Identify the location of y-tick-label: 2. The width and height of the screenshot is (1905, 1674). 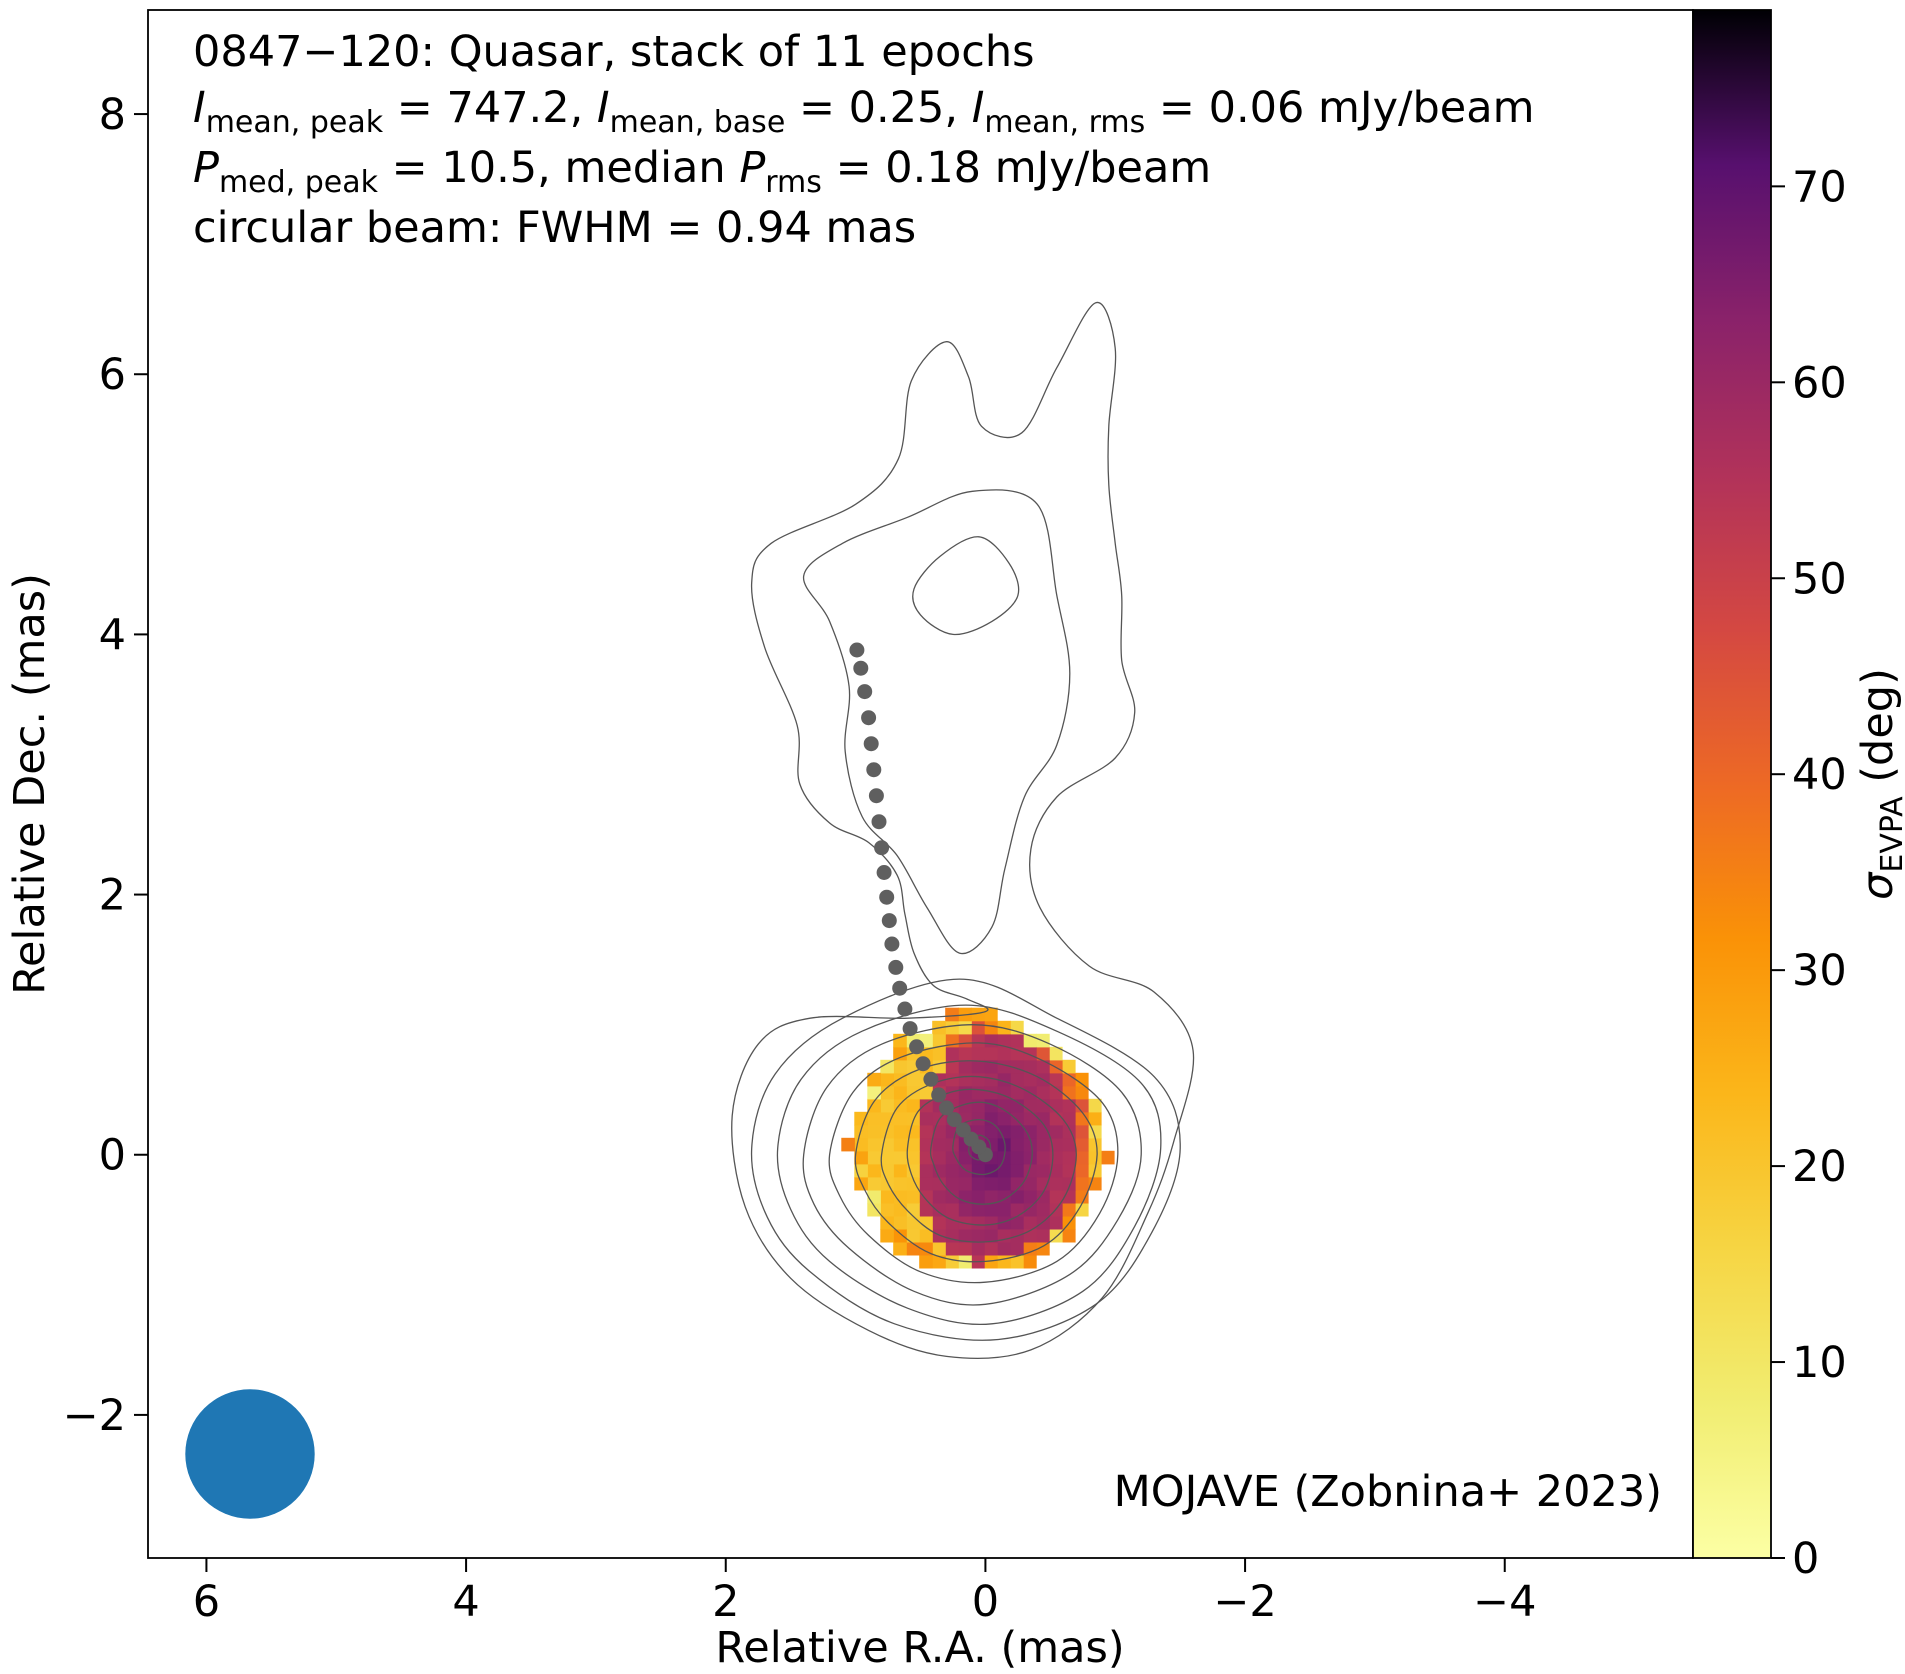
(112, 896).